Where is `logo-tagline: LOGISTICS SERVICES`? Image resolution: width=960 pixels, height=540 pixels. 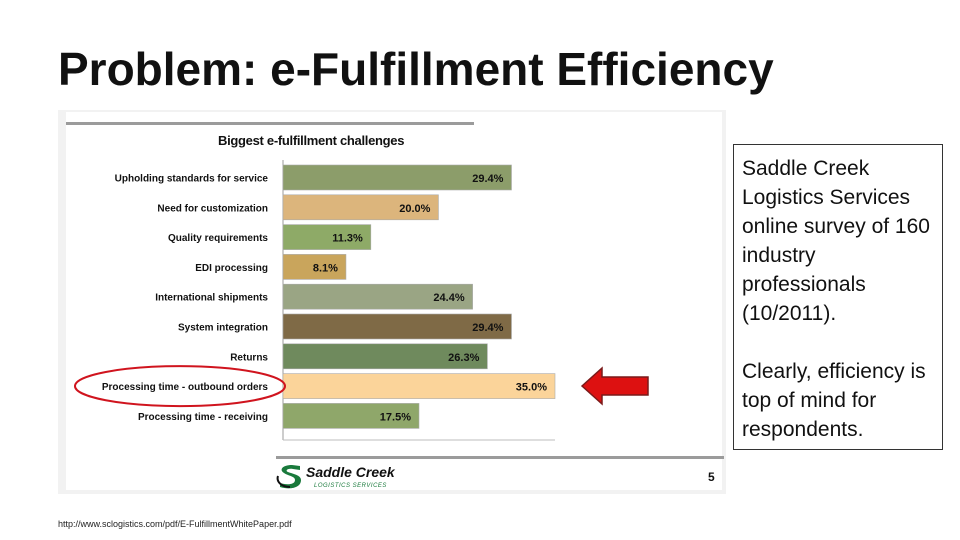 logo-tagline: LOGISTICS SERVICES is located at coordinates (350, 486).